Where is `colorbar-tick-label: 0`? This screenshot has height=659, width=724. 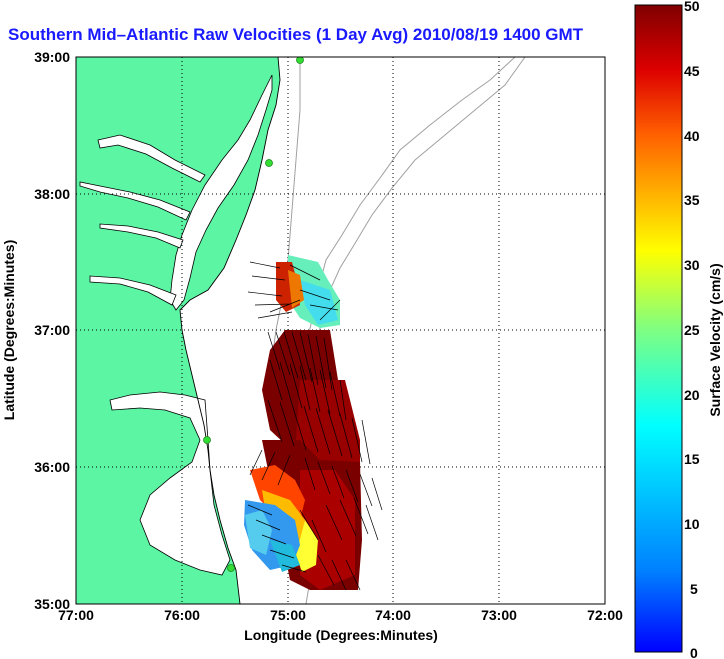
colorbar-tick-label: 0 is located at coordinates (694, 652).